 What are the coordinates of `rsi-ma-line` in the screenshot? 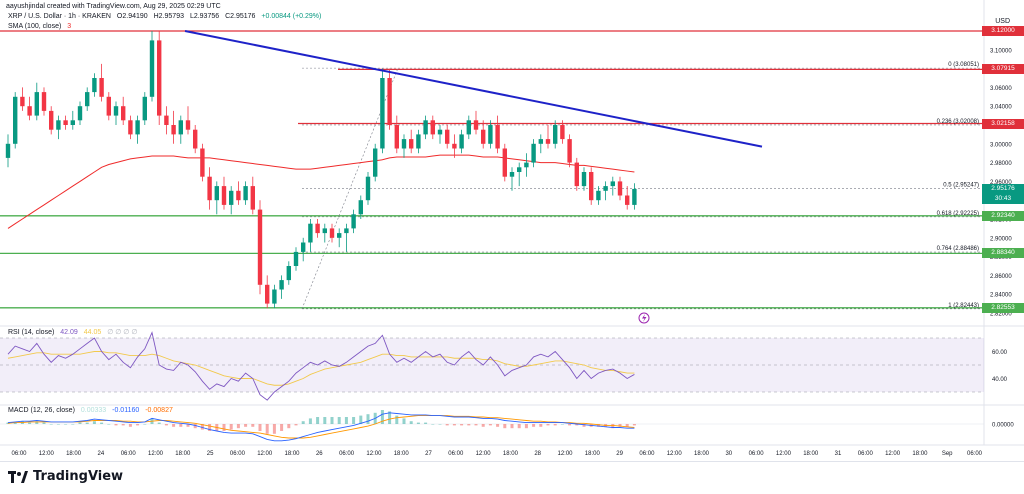 It's located at (321, 368).